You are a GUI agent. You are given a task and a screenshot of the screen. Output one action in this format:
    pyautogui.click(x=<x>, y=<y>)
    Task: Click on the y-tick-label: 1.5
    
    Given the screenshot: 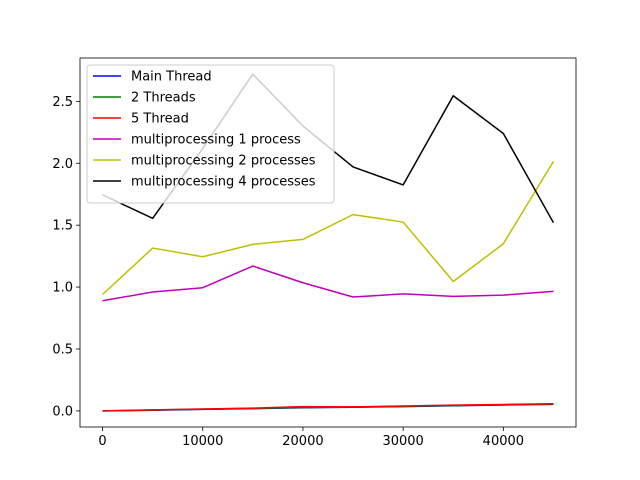 What is the action you would take?
    pyautogui.click(x=62, y=226)
    